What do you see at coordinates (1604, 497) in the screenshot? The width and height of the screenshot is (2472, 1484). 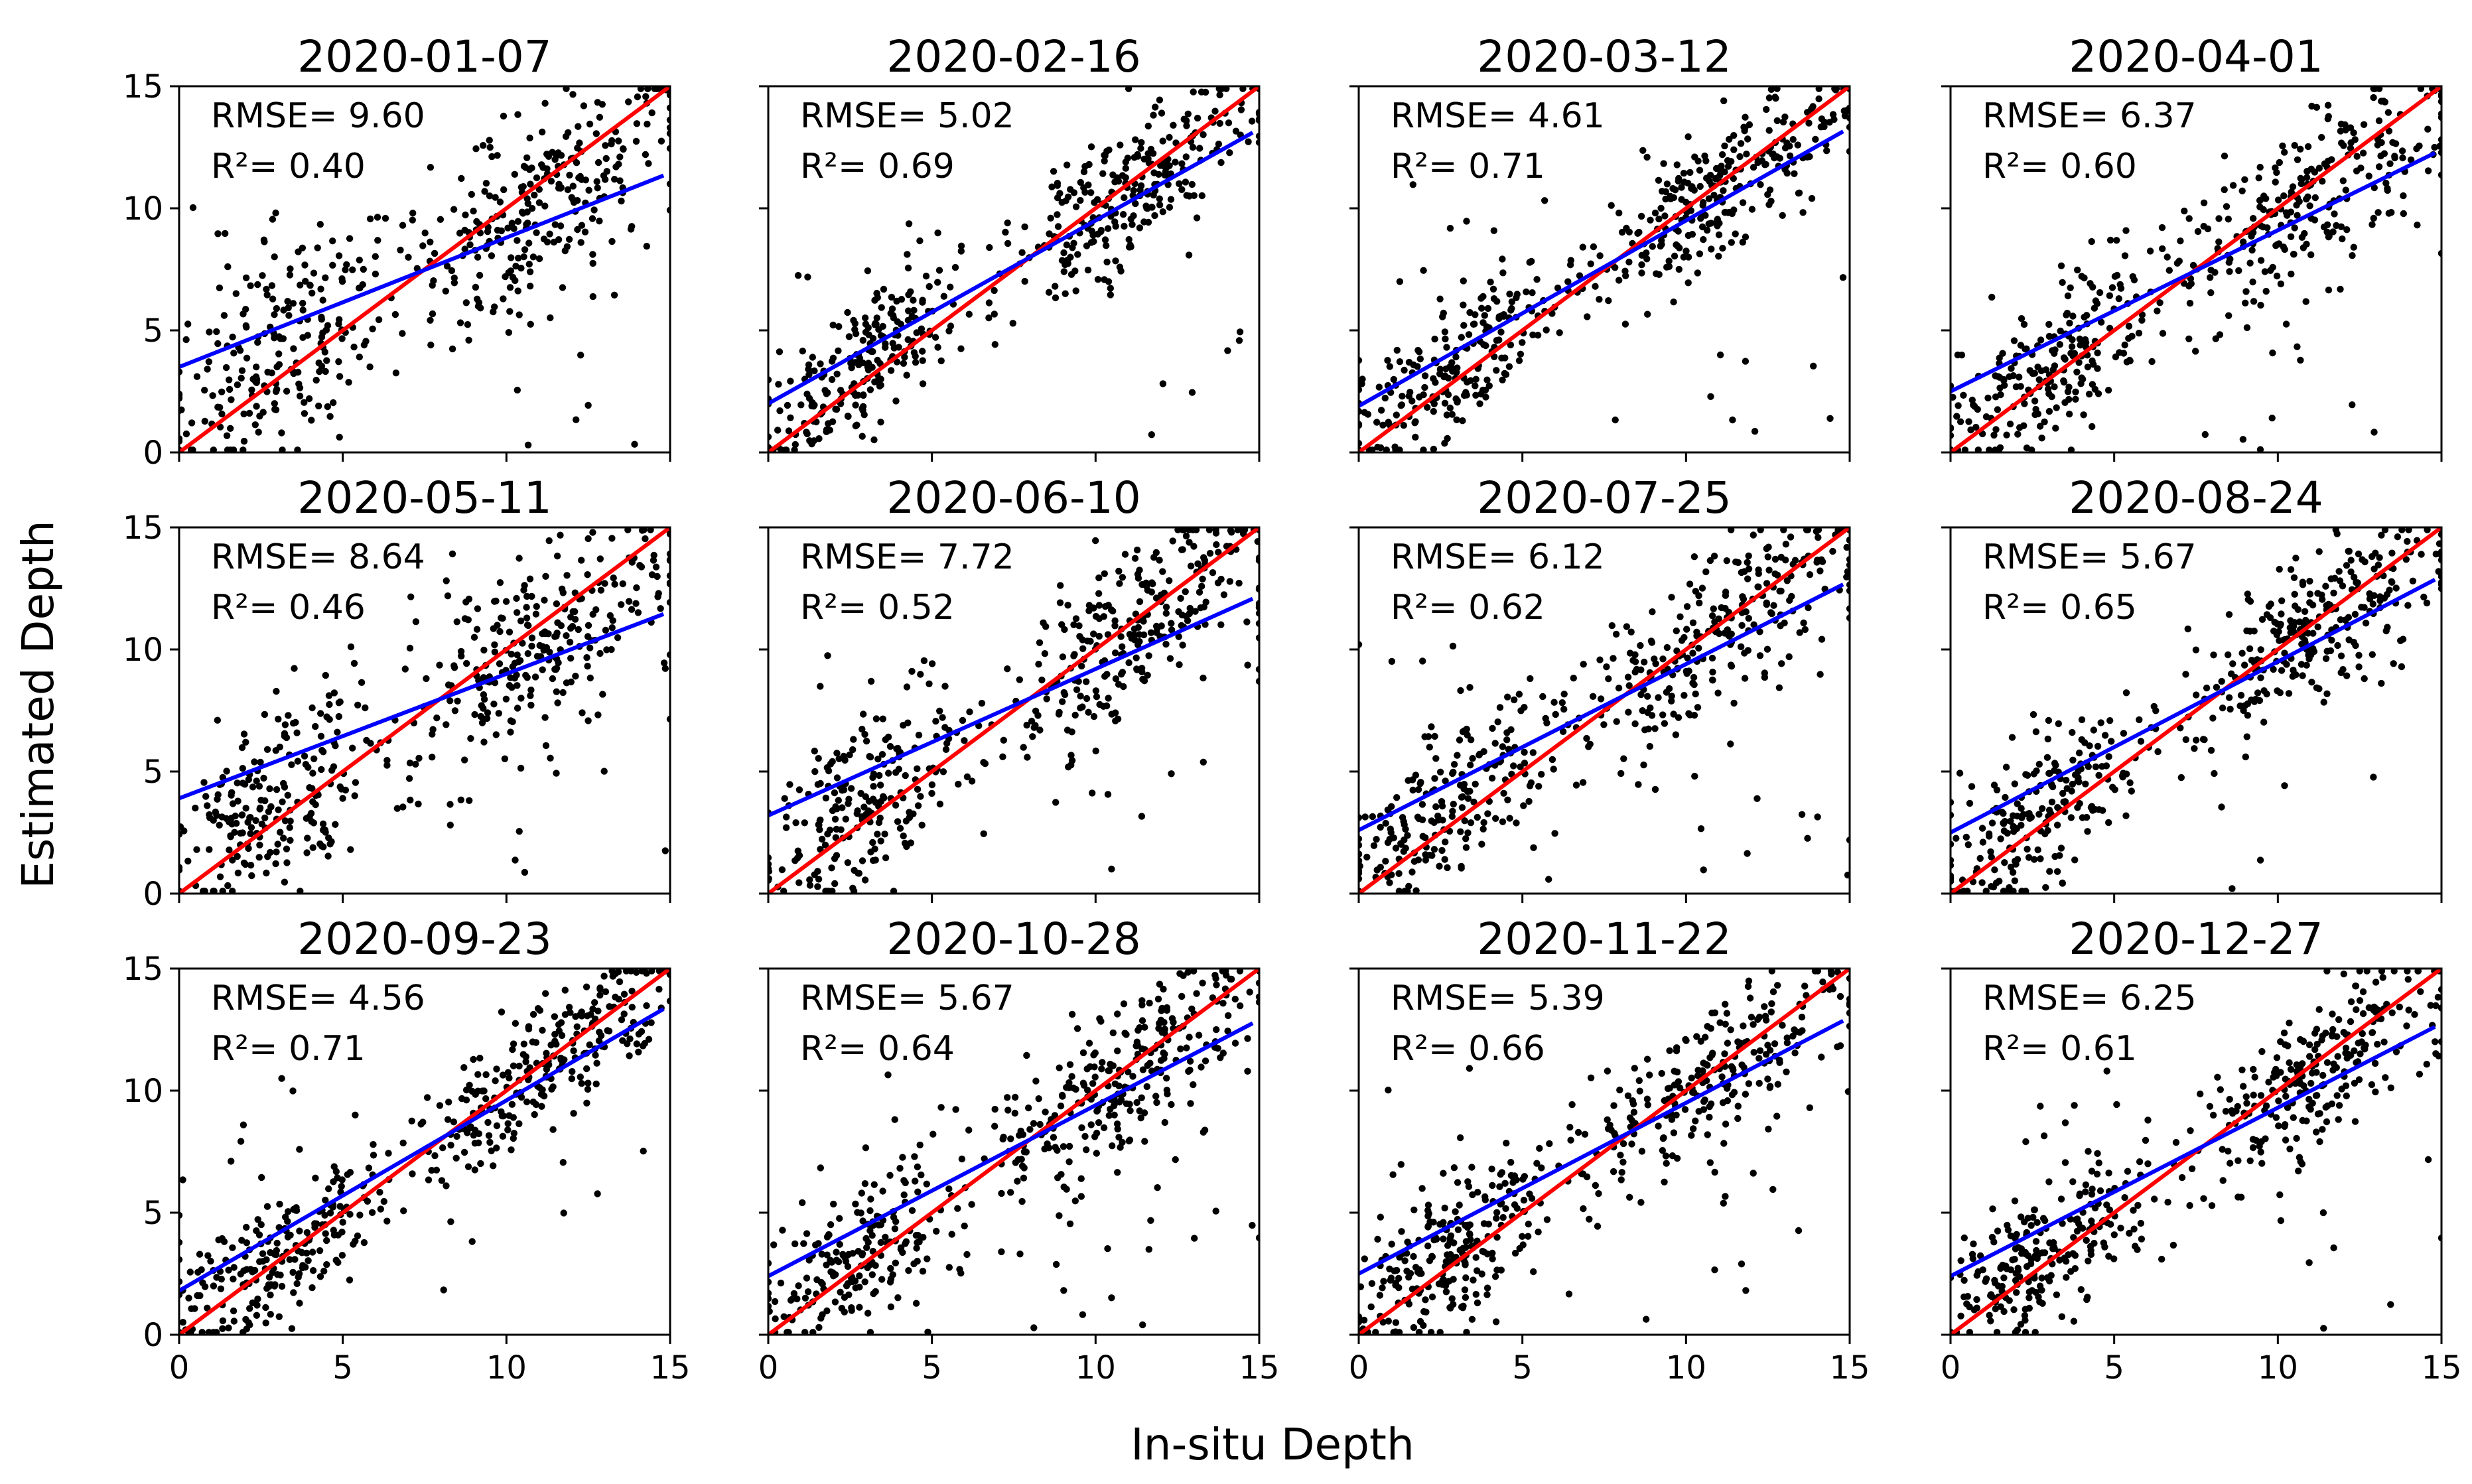 I see `panel-title: 2020-07-25` at bounding box center [1604, 497].